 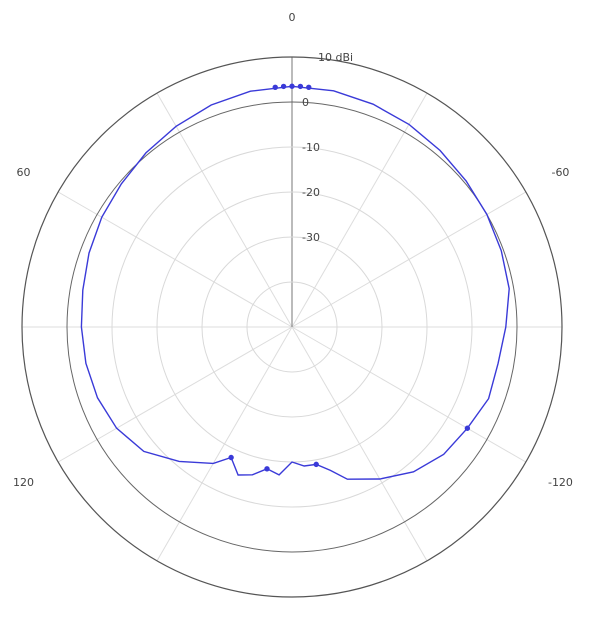 I want to click on radial-tick-label: -20, so click(x=311, y=192).